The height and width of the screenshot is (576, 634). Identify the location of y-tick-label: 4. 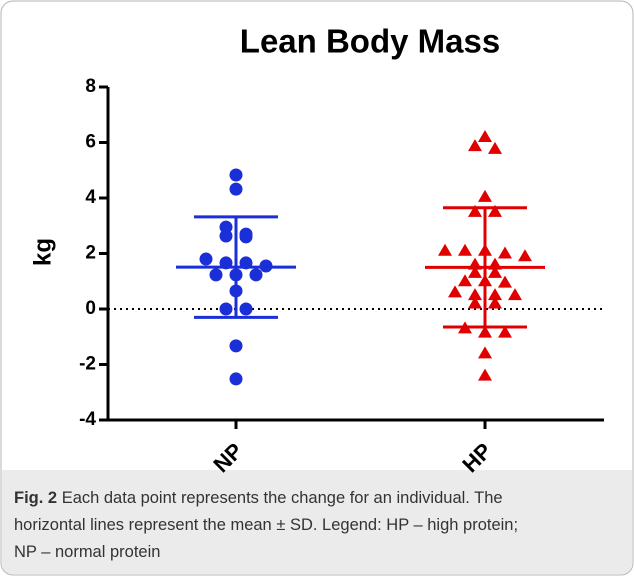
(90, 197).